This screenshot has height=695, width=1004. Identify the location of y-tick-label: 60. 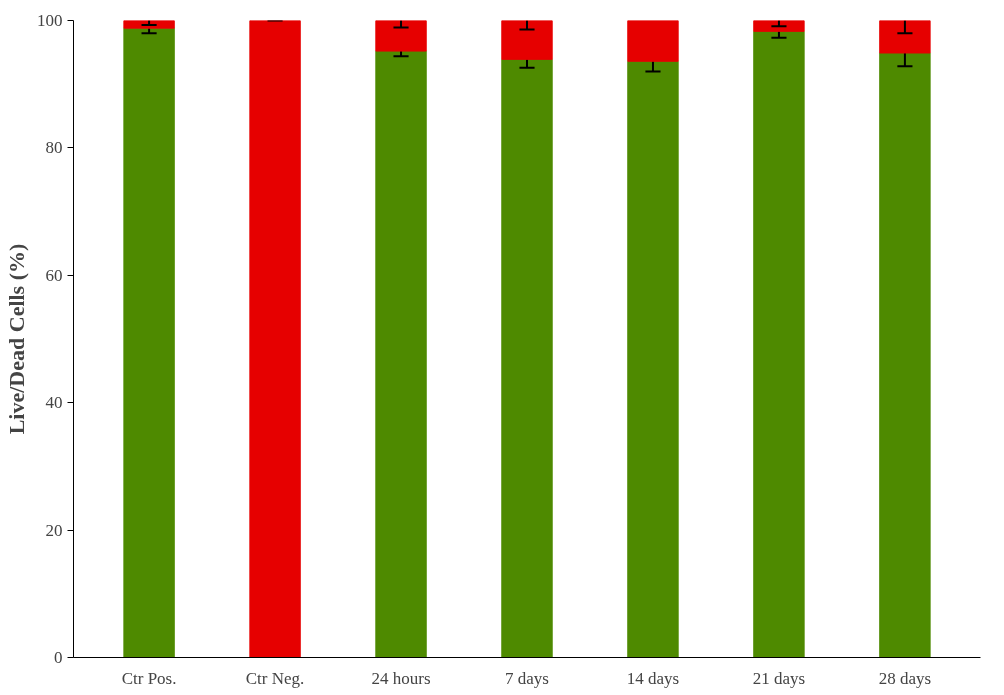
(54, 275).